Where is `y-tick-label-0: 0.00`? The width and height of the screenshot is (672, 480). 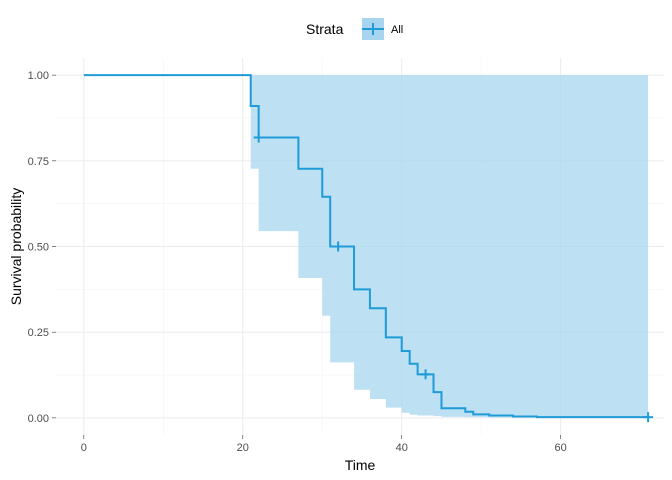
y-tick-label-0: 0.00 is located at coordinates (38, 419).